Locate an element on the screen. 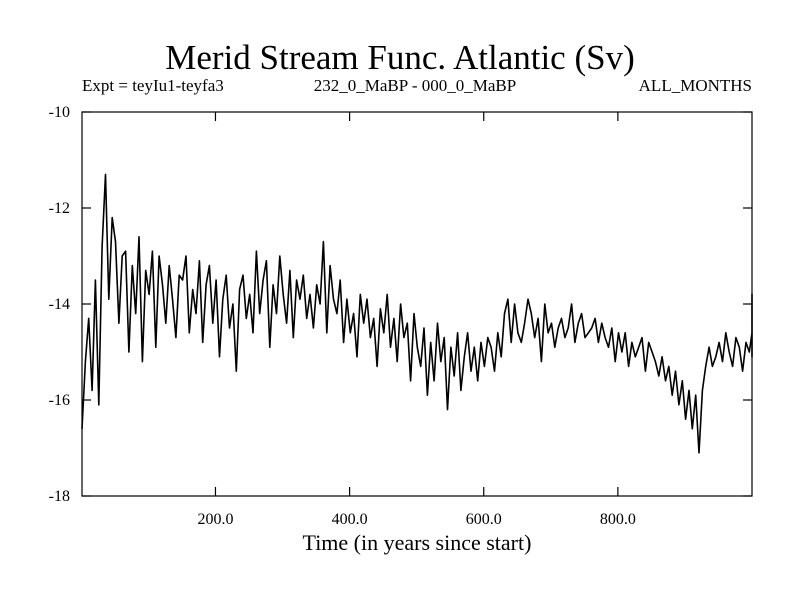 Image resolution: width=800 pixels, height=600 pixels. x-tick-label: 400.0 is located at coordinates (350, 519).